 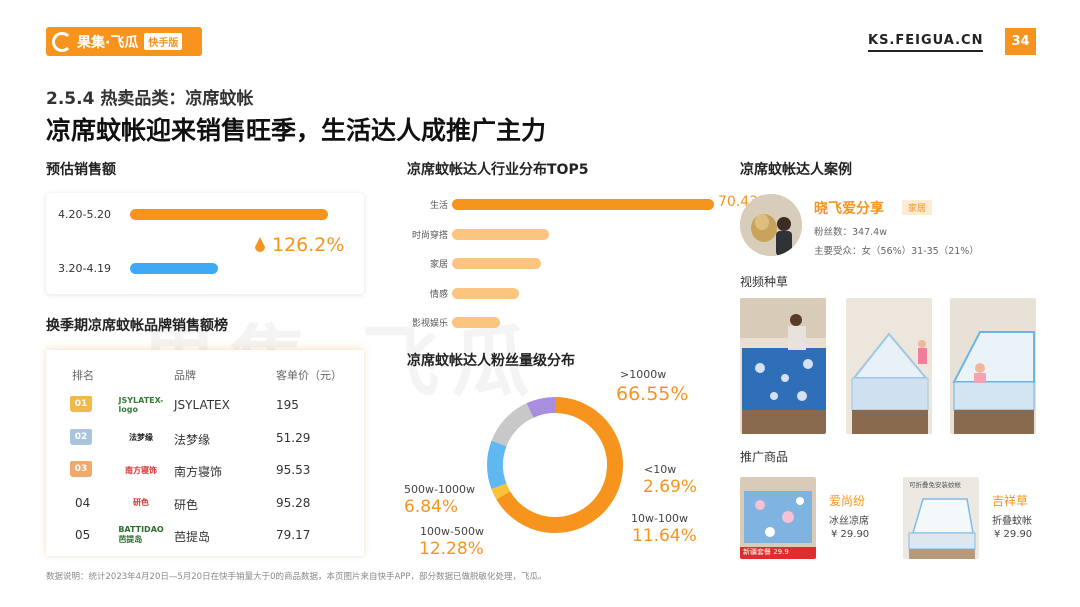 I want to click on product-2-name: 吉祥草, so click(x=1010, y=501).